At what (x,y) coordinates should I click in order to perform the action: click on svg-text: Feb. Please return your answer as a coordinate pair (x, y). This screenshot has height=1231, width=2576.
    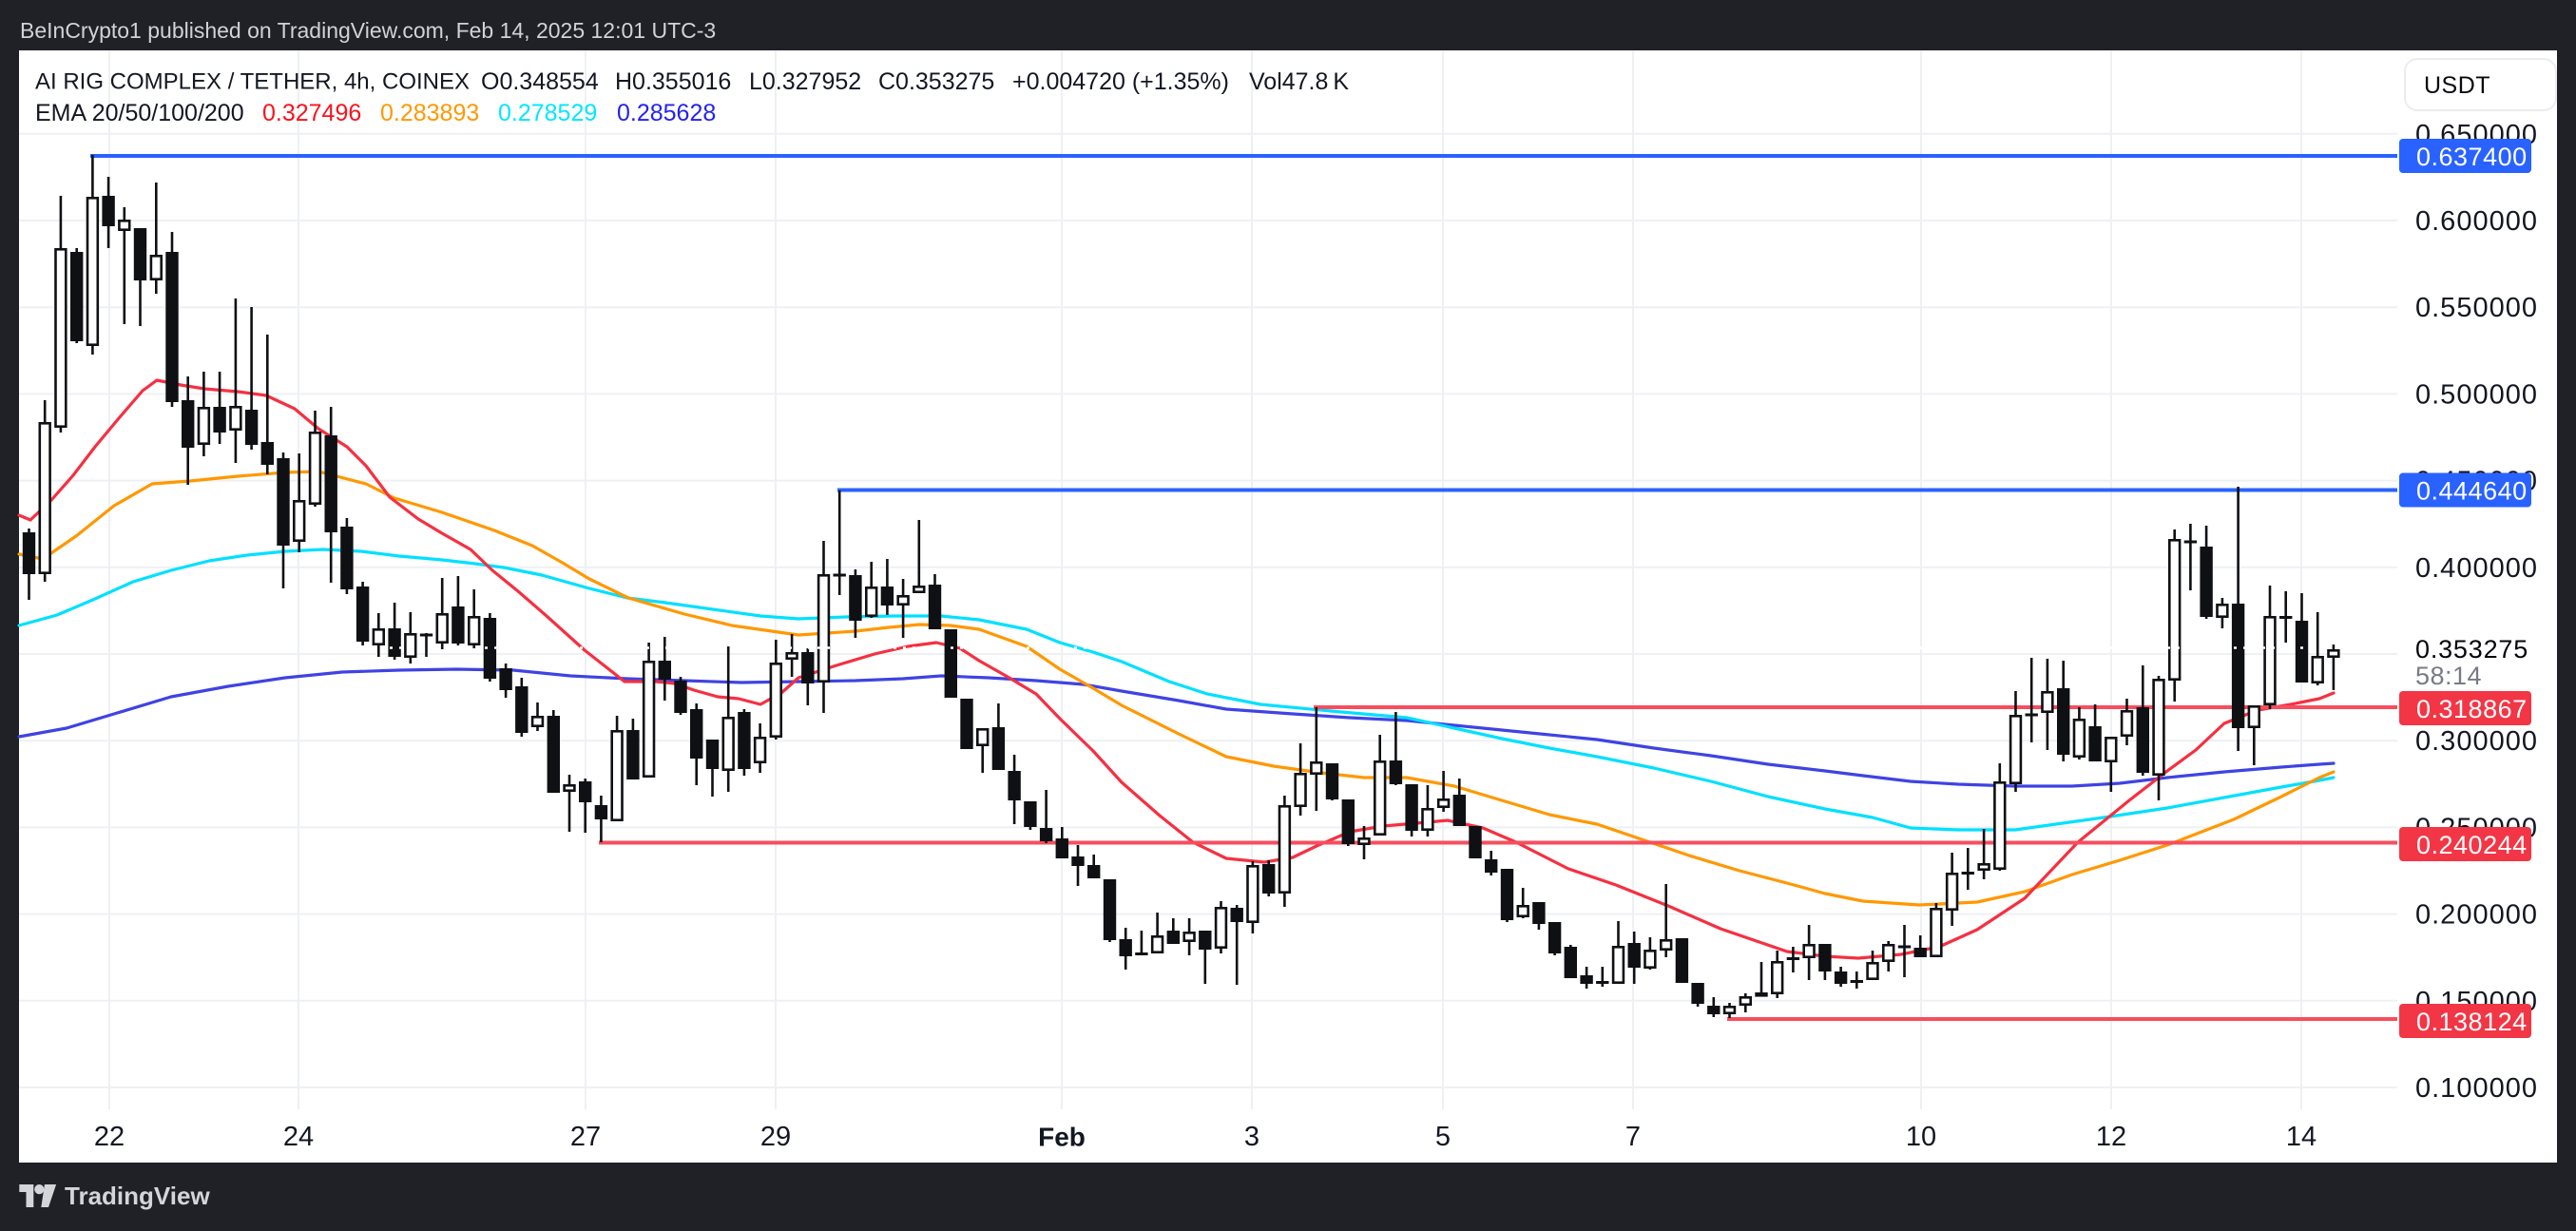
    Looking at the image, I should click on (1062, 1138).